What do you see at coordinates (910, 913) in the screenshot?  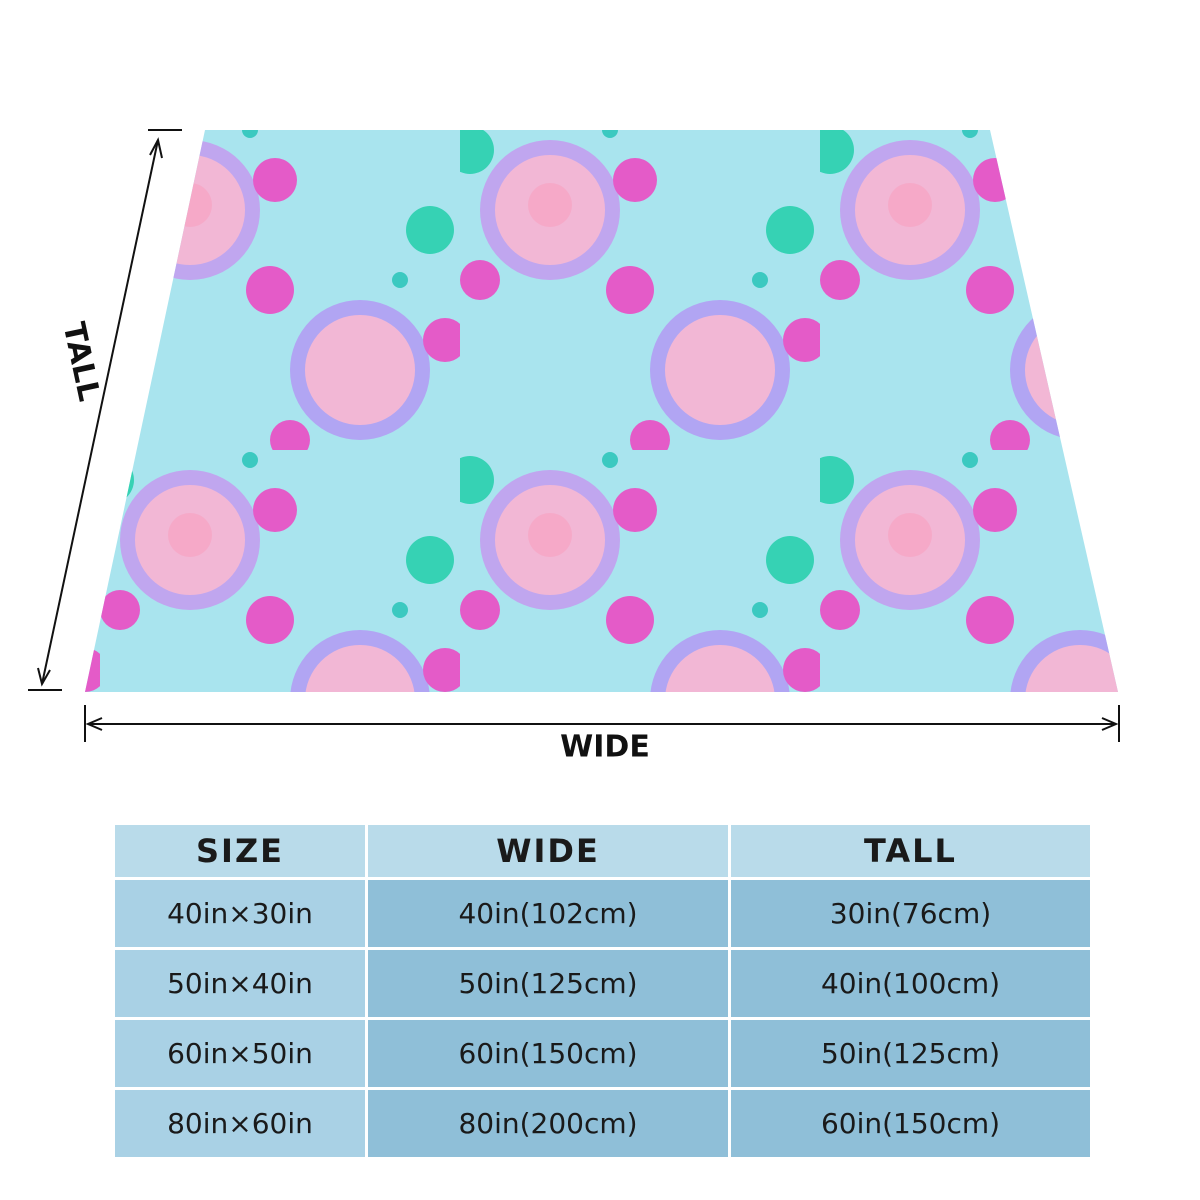 I see `table-cell: 30in(76cm)` at bounding box center [910, 913].